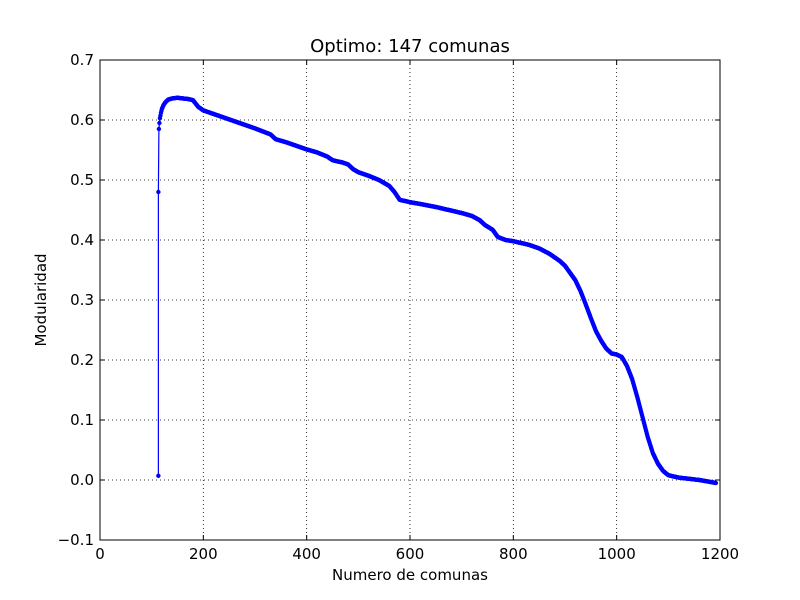  Describe the element at coordinates (82, 180) in the screenshot. I see `y-tick-label: 0.5` at that location.